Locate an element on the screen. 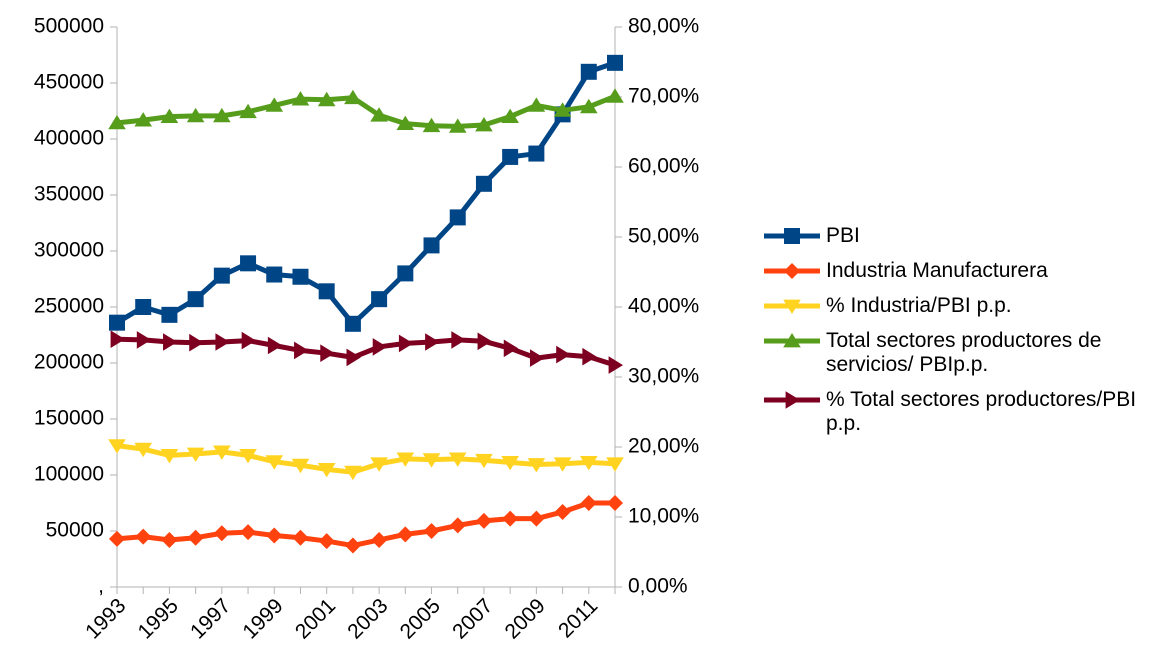 The image size is (1174, 656). legend-label: Industria Manufacturera is located at coordinates (937, 270).